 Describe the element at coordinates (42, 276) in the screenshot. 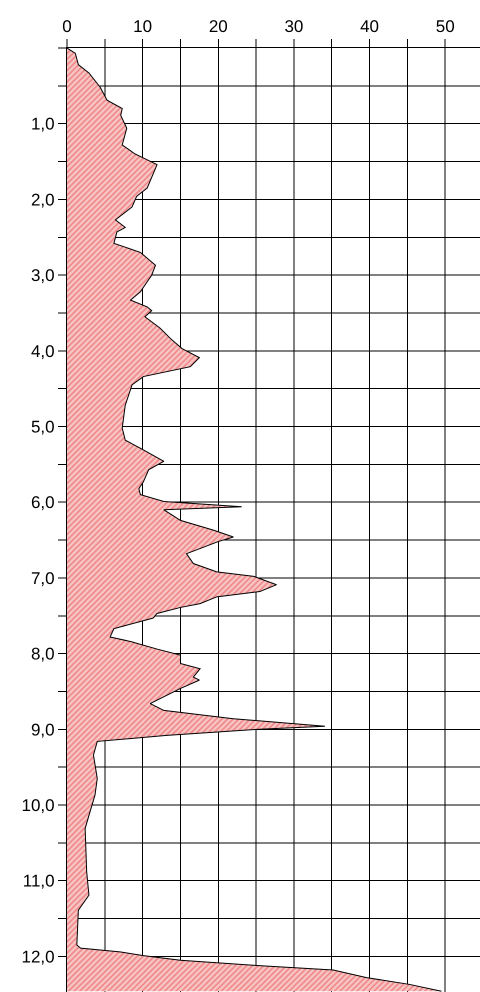

I see `y-tick-label: 3,0` at that location.